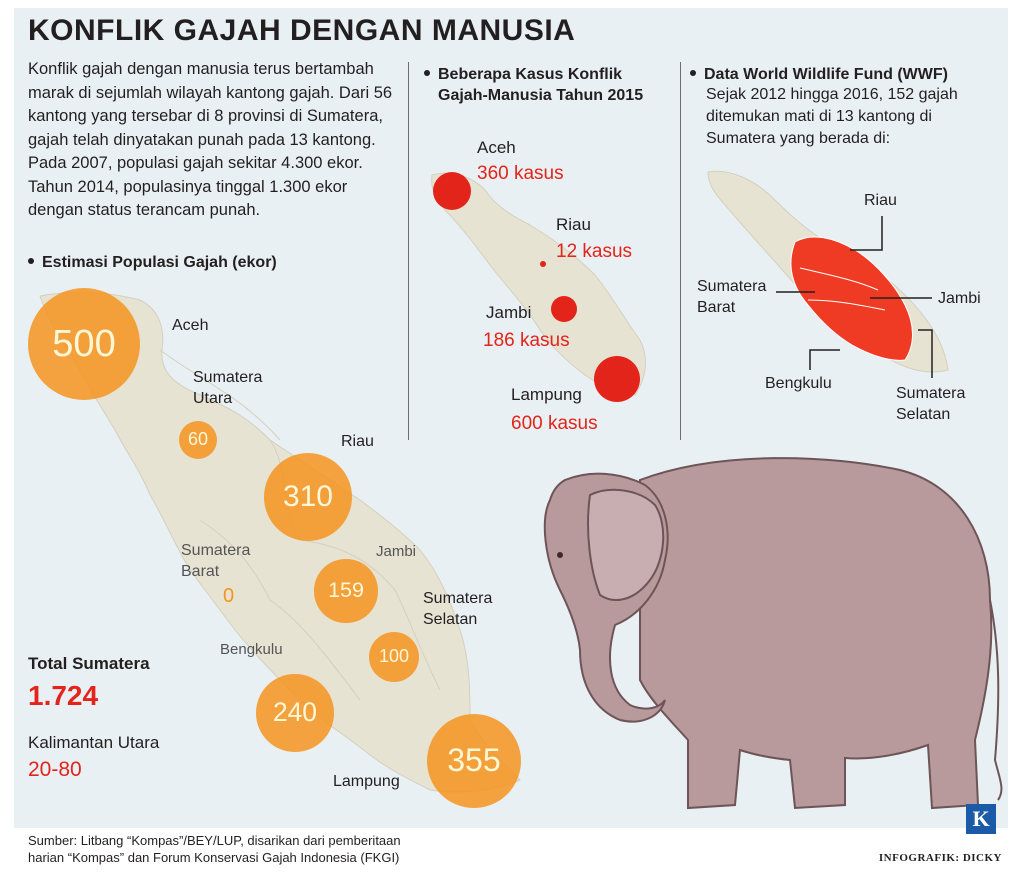 The width and height of the screenshot is (1024, 889). I want to click on case-label-jambi: Jambi, so click(509, 312).